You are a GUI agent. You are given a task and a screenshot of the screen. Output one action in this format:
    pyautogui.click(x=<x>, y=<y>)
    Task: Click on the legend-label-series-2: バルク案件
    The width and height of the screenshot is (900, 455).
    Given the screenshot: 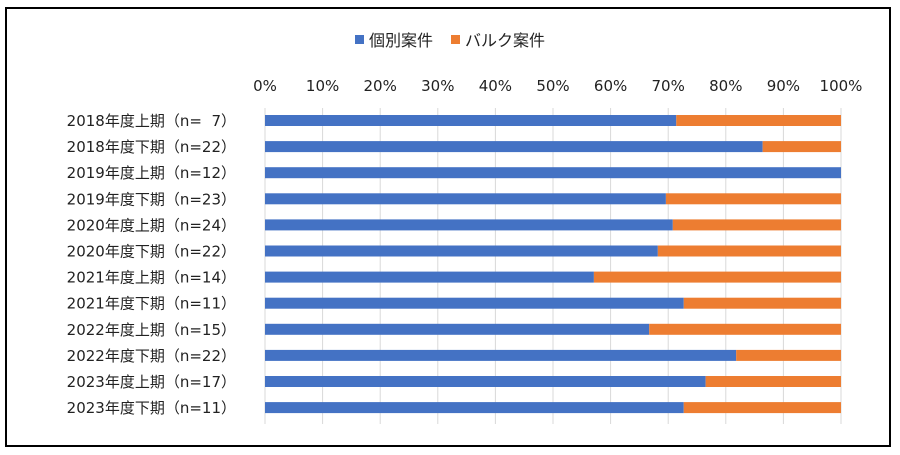 What is the action you would take?
    pyautogui.click(x=505, y=40)
    